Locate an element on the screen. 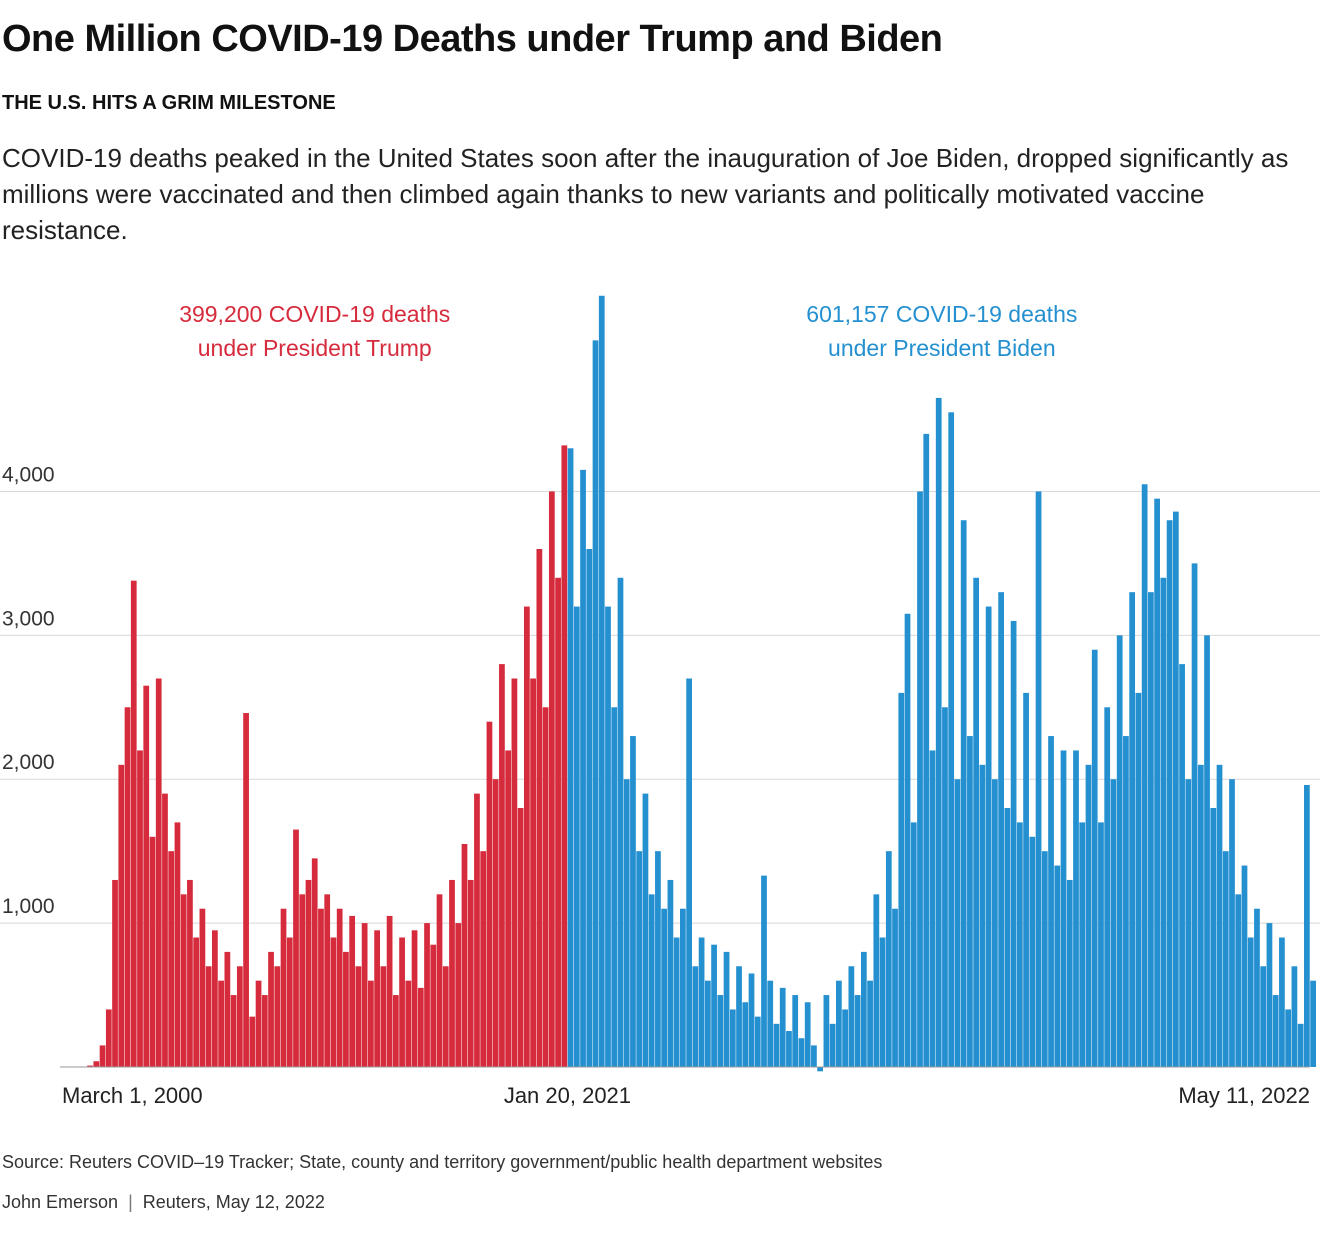 The image size is (1320, 1240). series-label-line: under President Trump is located at coordinates (315, 348).